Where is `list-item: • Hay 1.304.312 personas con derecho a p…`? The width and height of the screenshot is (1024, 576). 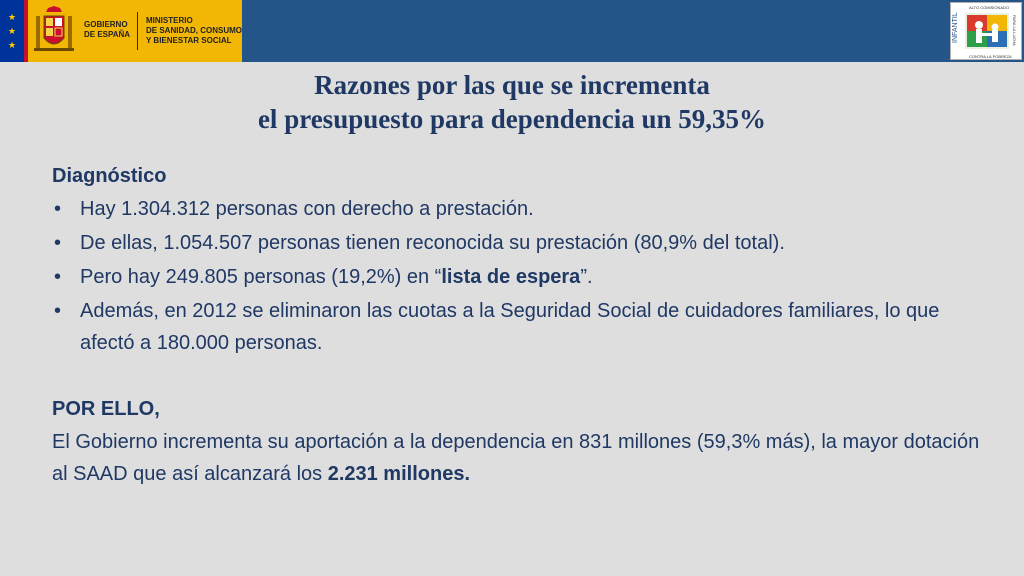 list-item: • Hay 1.304.312 personas con derecho a p… is located at coordinates (517, 209).